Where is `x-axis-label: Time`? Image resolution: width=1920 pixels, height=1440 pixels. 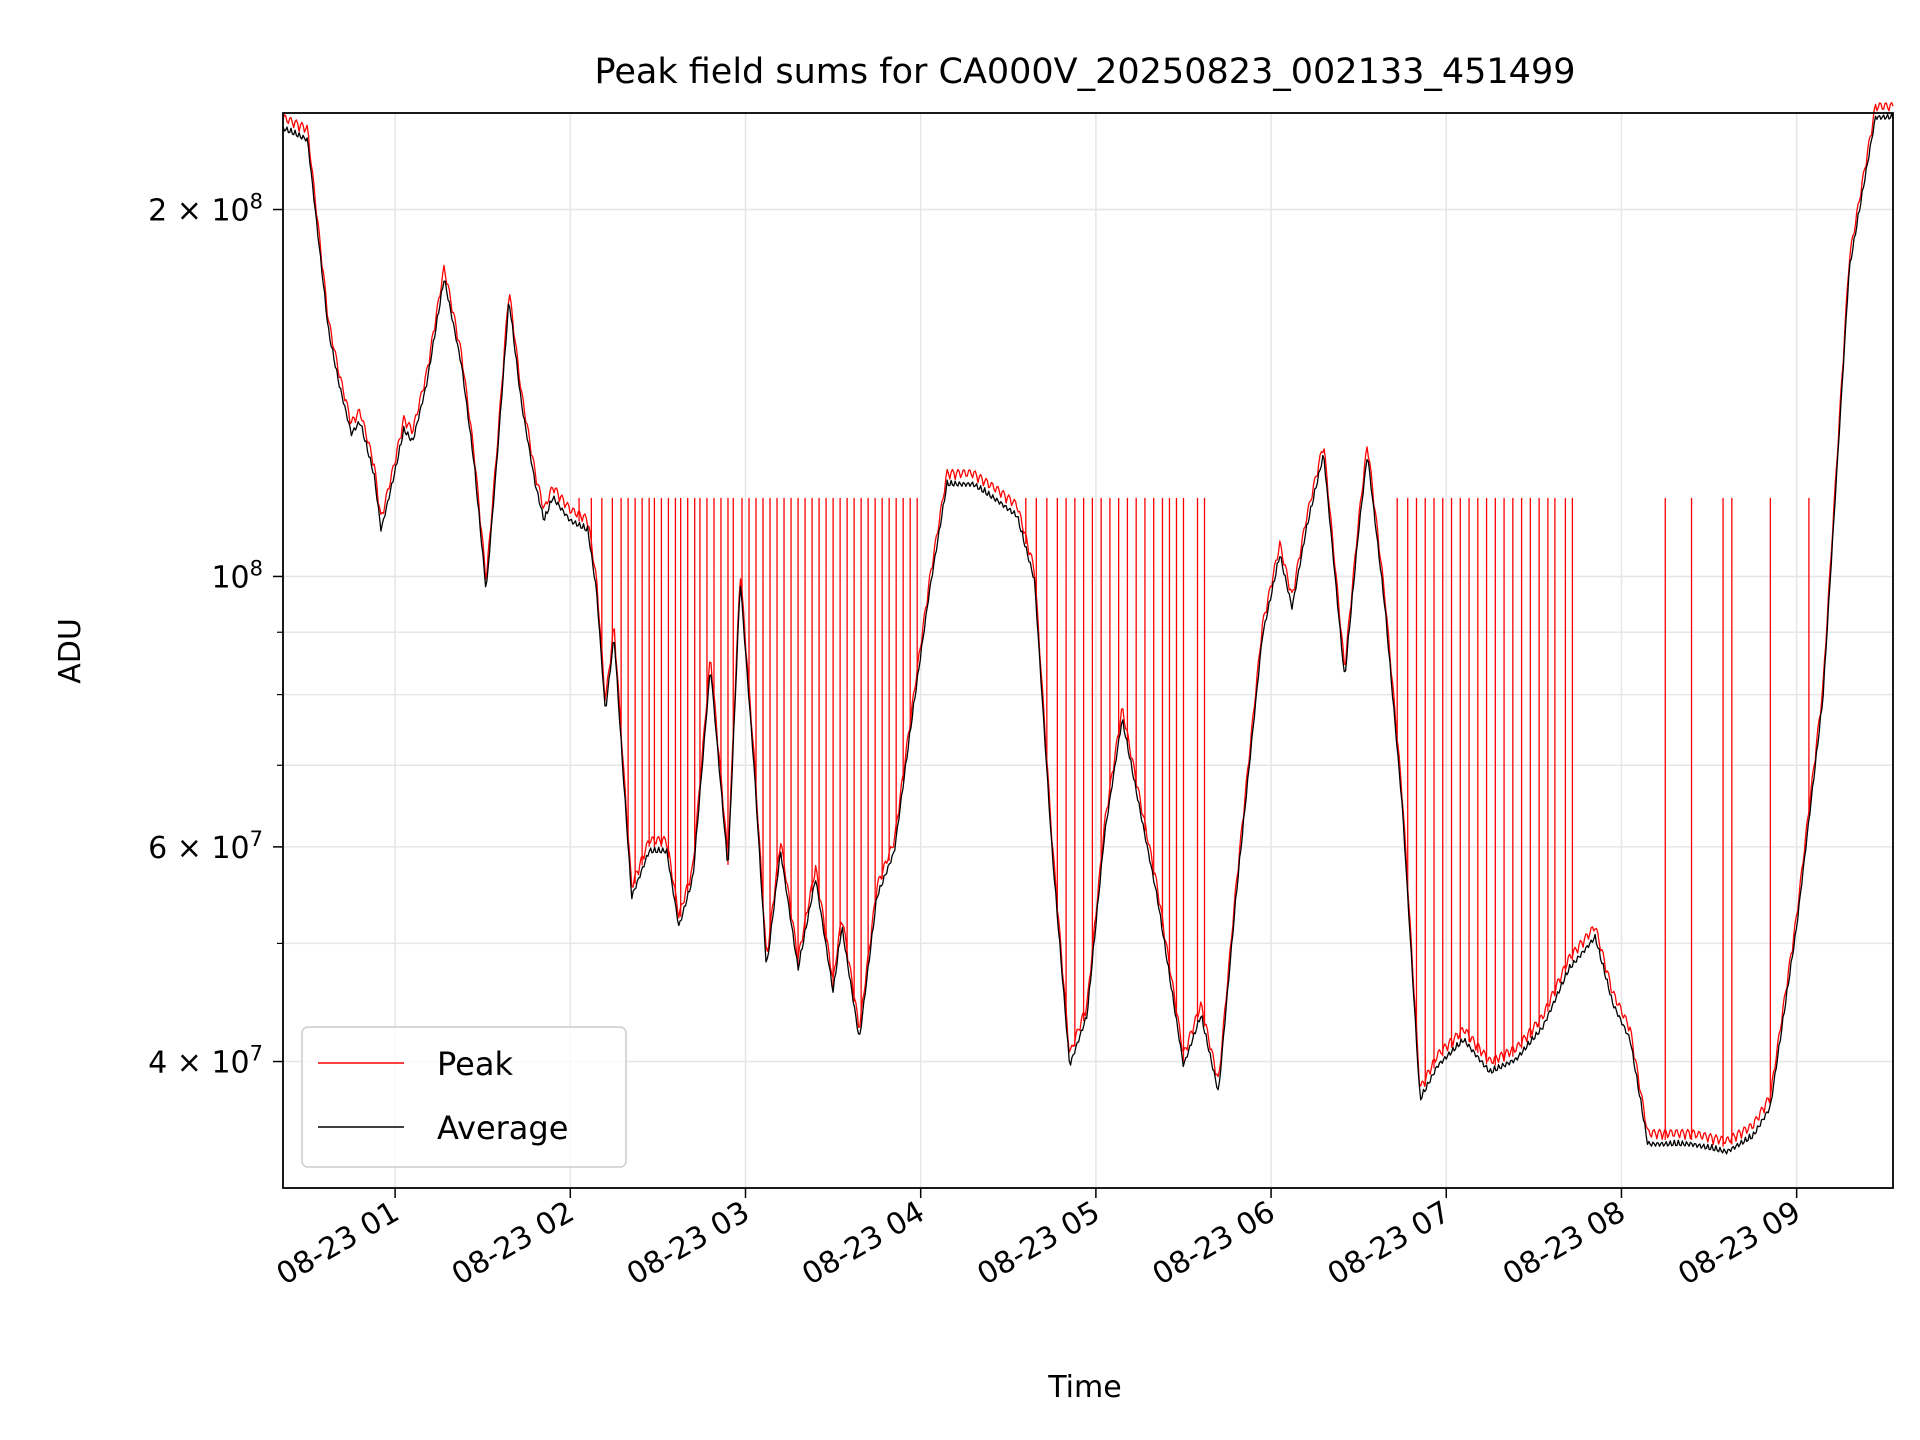 x-axis-label: Time is located at coordinates (1084, 1387).